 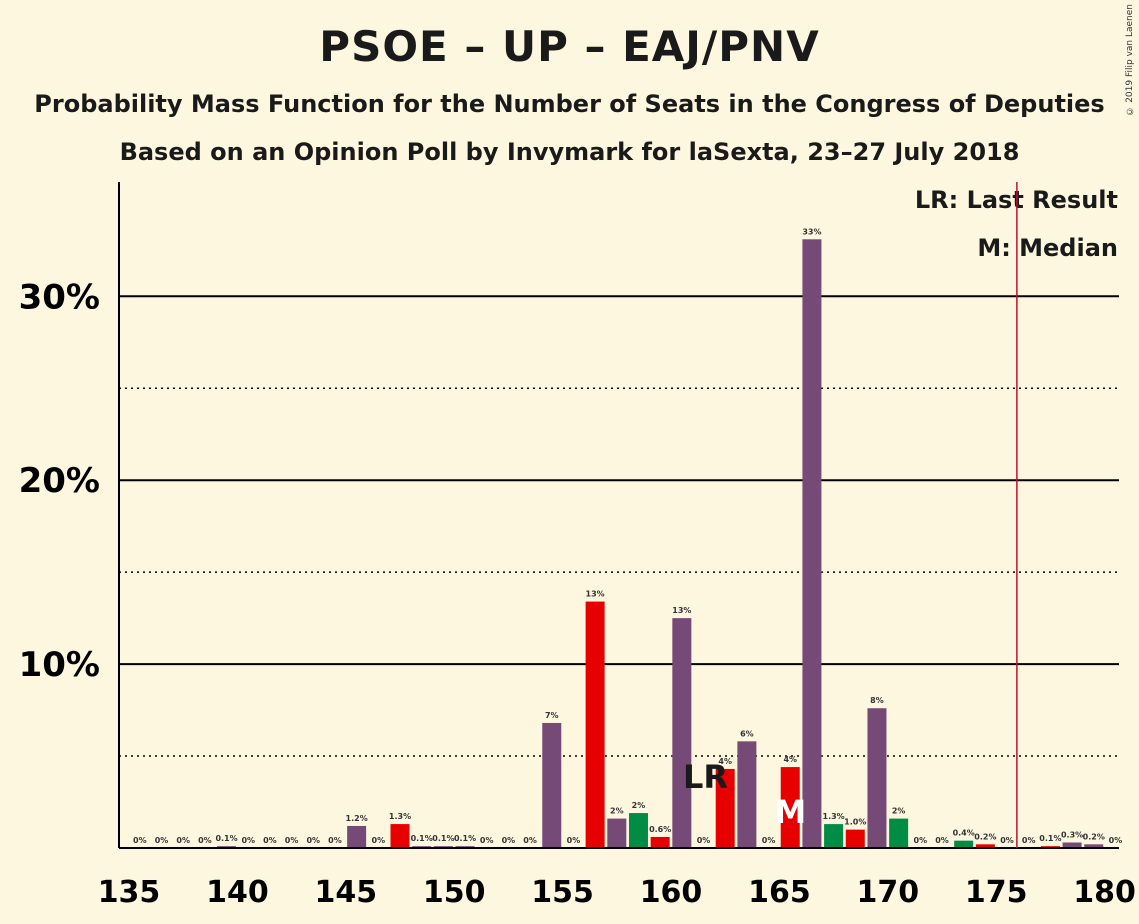 What do you see at coordinates (129, 892) in the screenshot?
I see `x-tick-label: 135` at bounding box center [129, 892].